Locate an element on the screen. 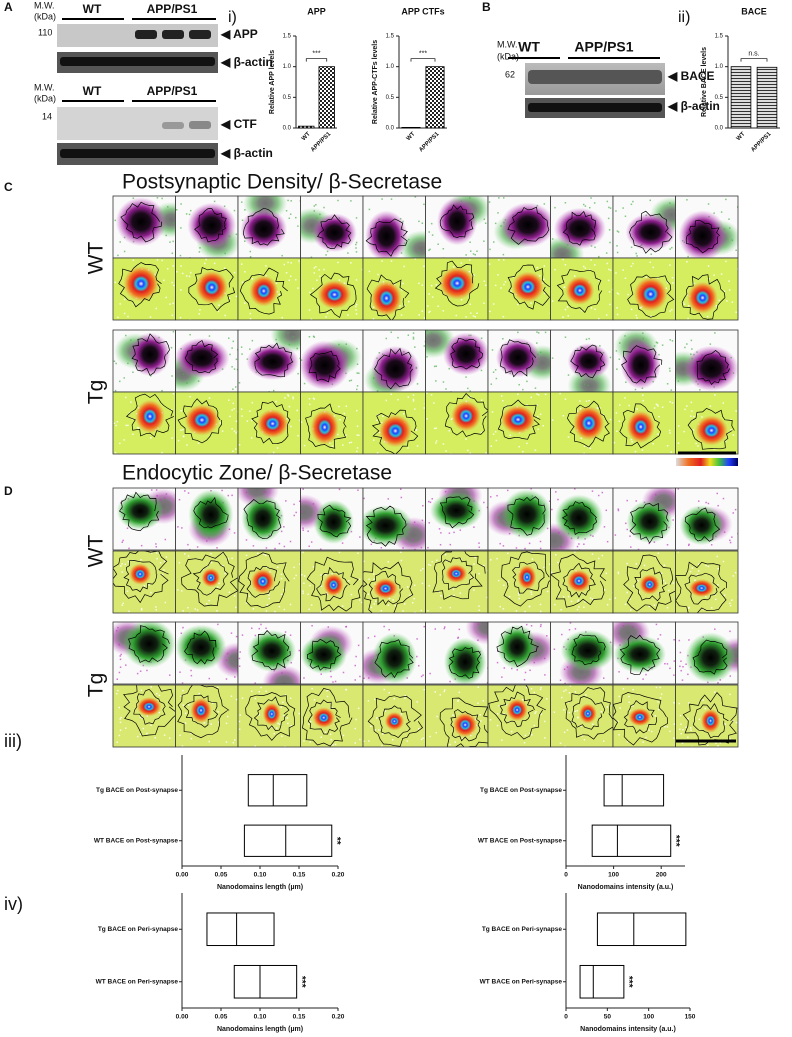 Image resolution: width=792 pixels, height=1037 pixels. band-label: ◀ β-actin is located at coordinates (693, 106).